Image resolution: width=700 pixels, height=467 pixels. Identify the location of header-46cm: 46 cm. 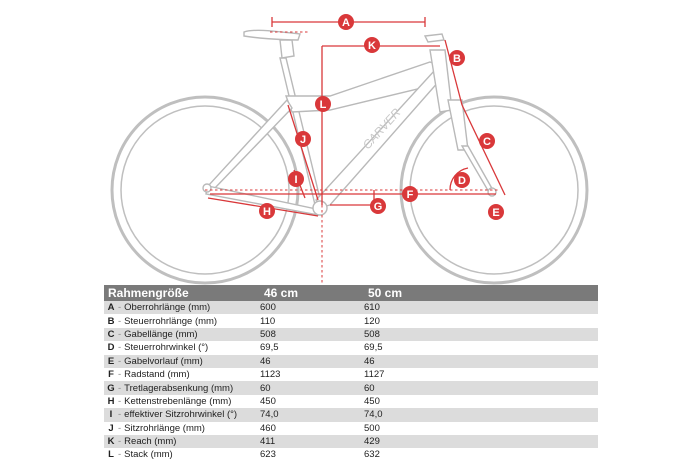
(312, 293).